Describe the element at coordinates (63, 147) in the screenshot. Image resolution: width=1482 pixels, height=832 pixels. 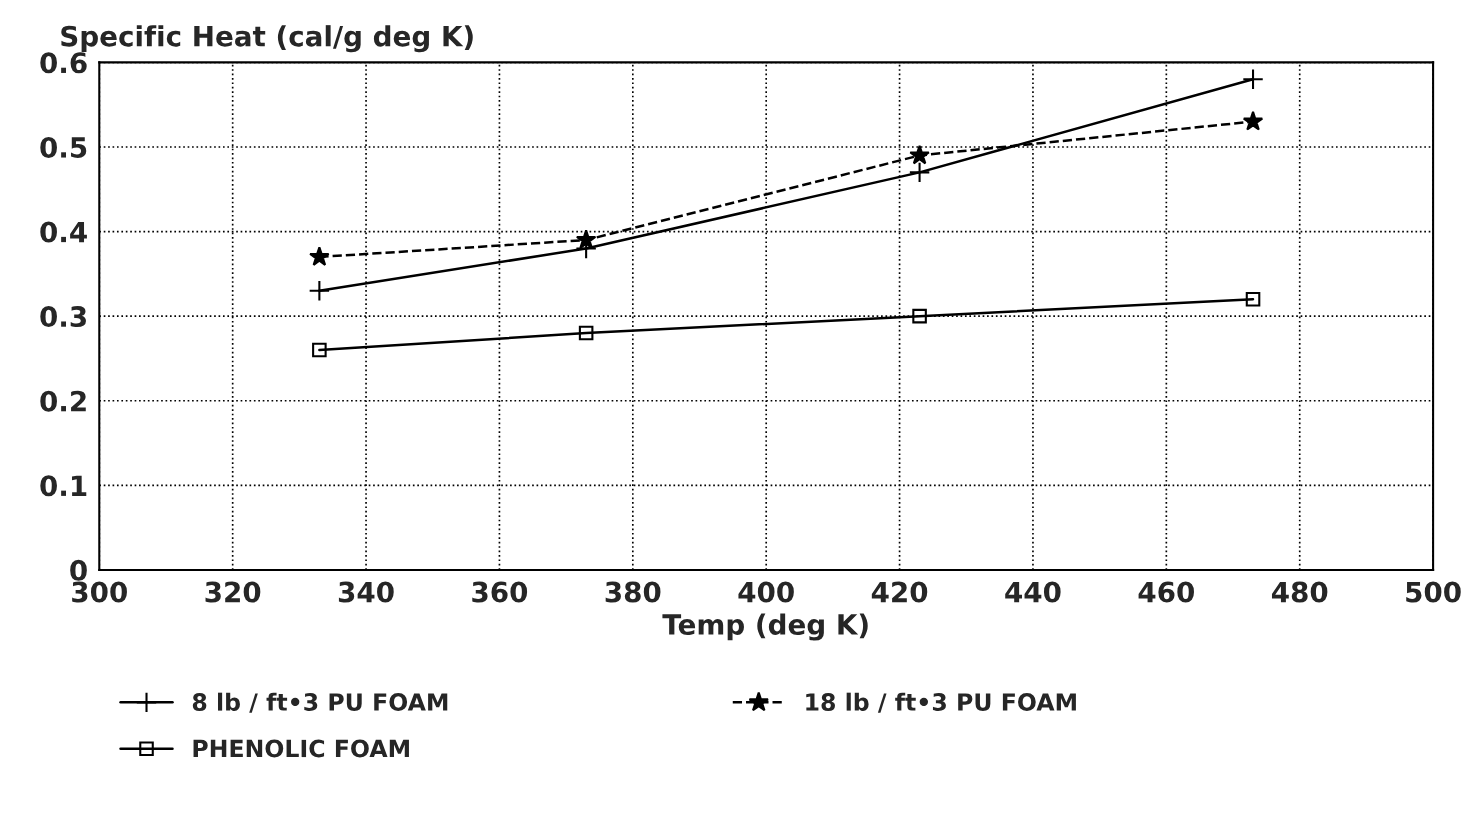
I see `y-tick-label: 0.5` at that location.